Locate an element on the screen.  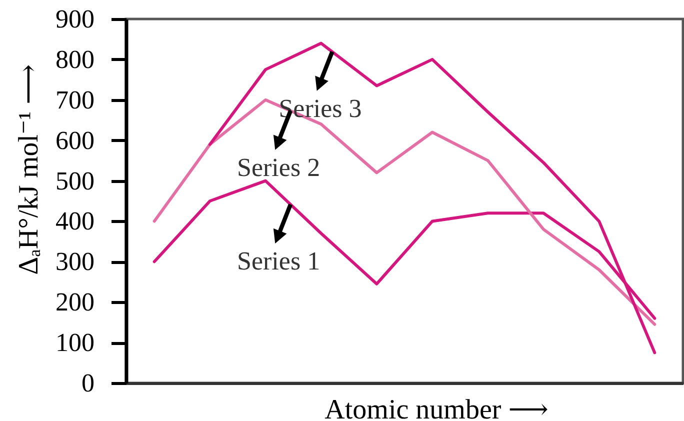
annotation: Series 3 is located at coordinates (320, 108).